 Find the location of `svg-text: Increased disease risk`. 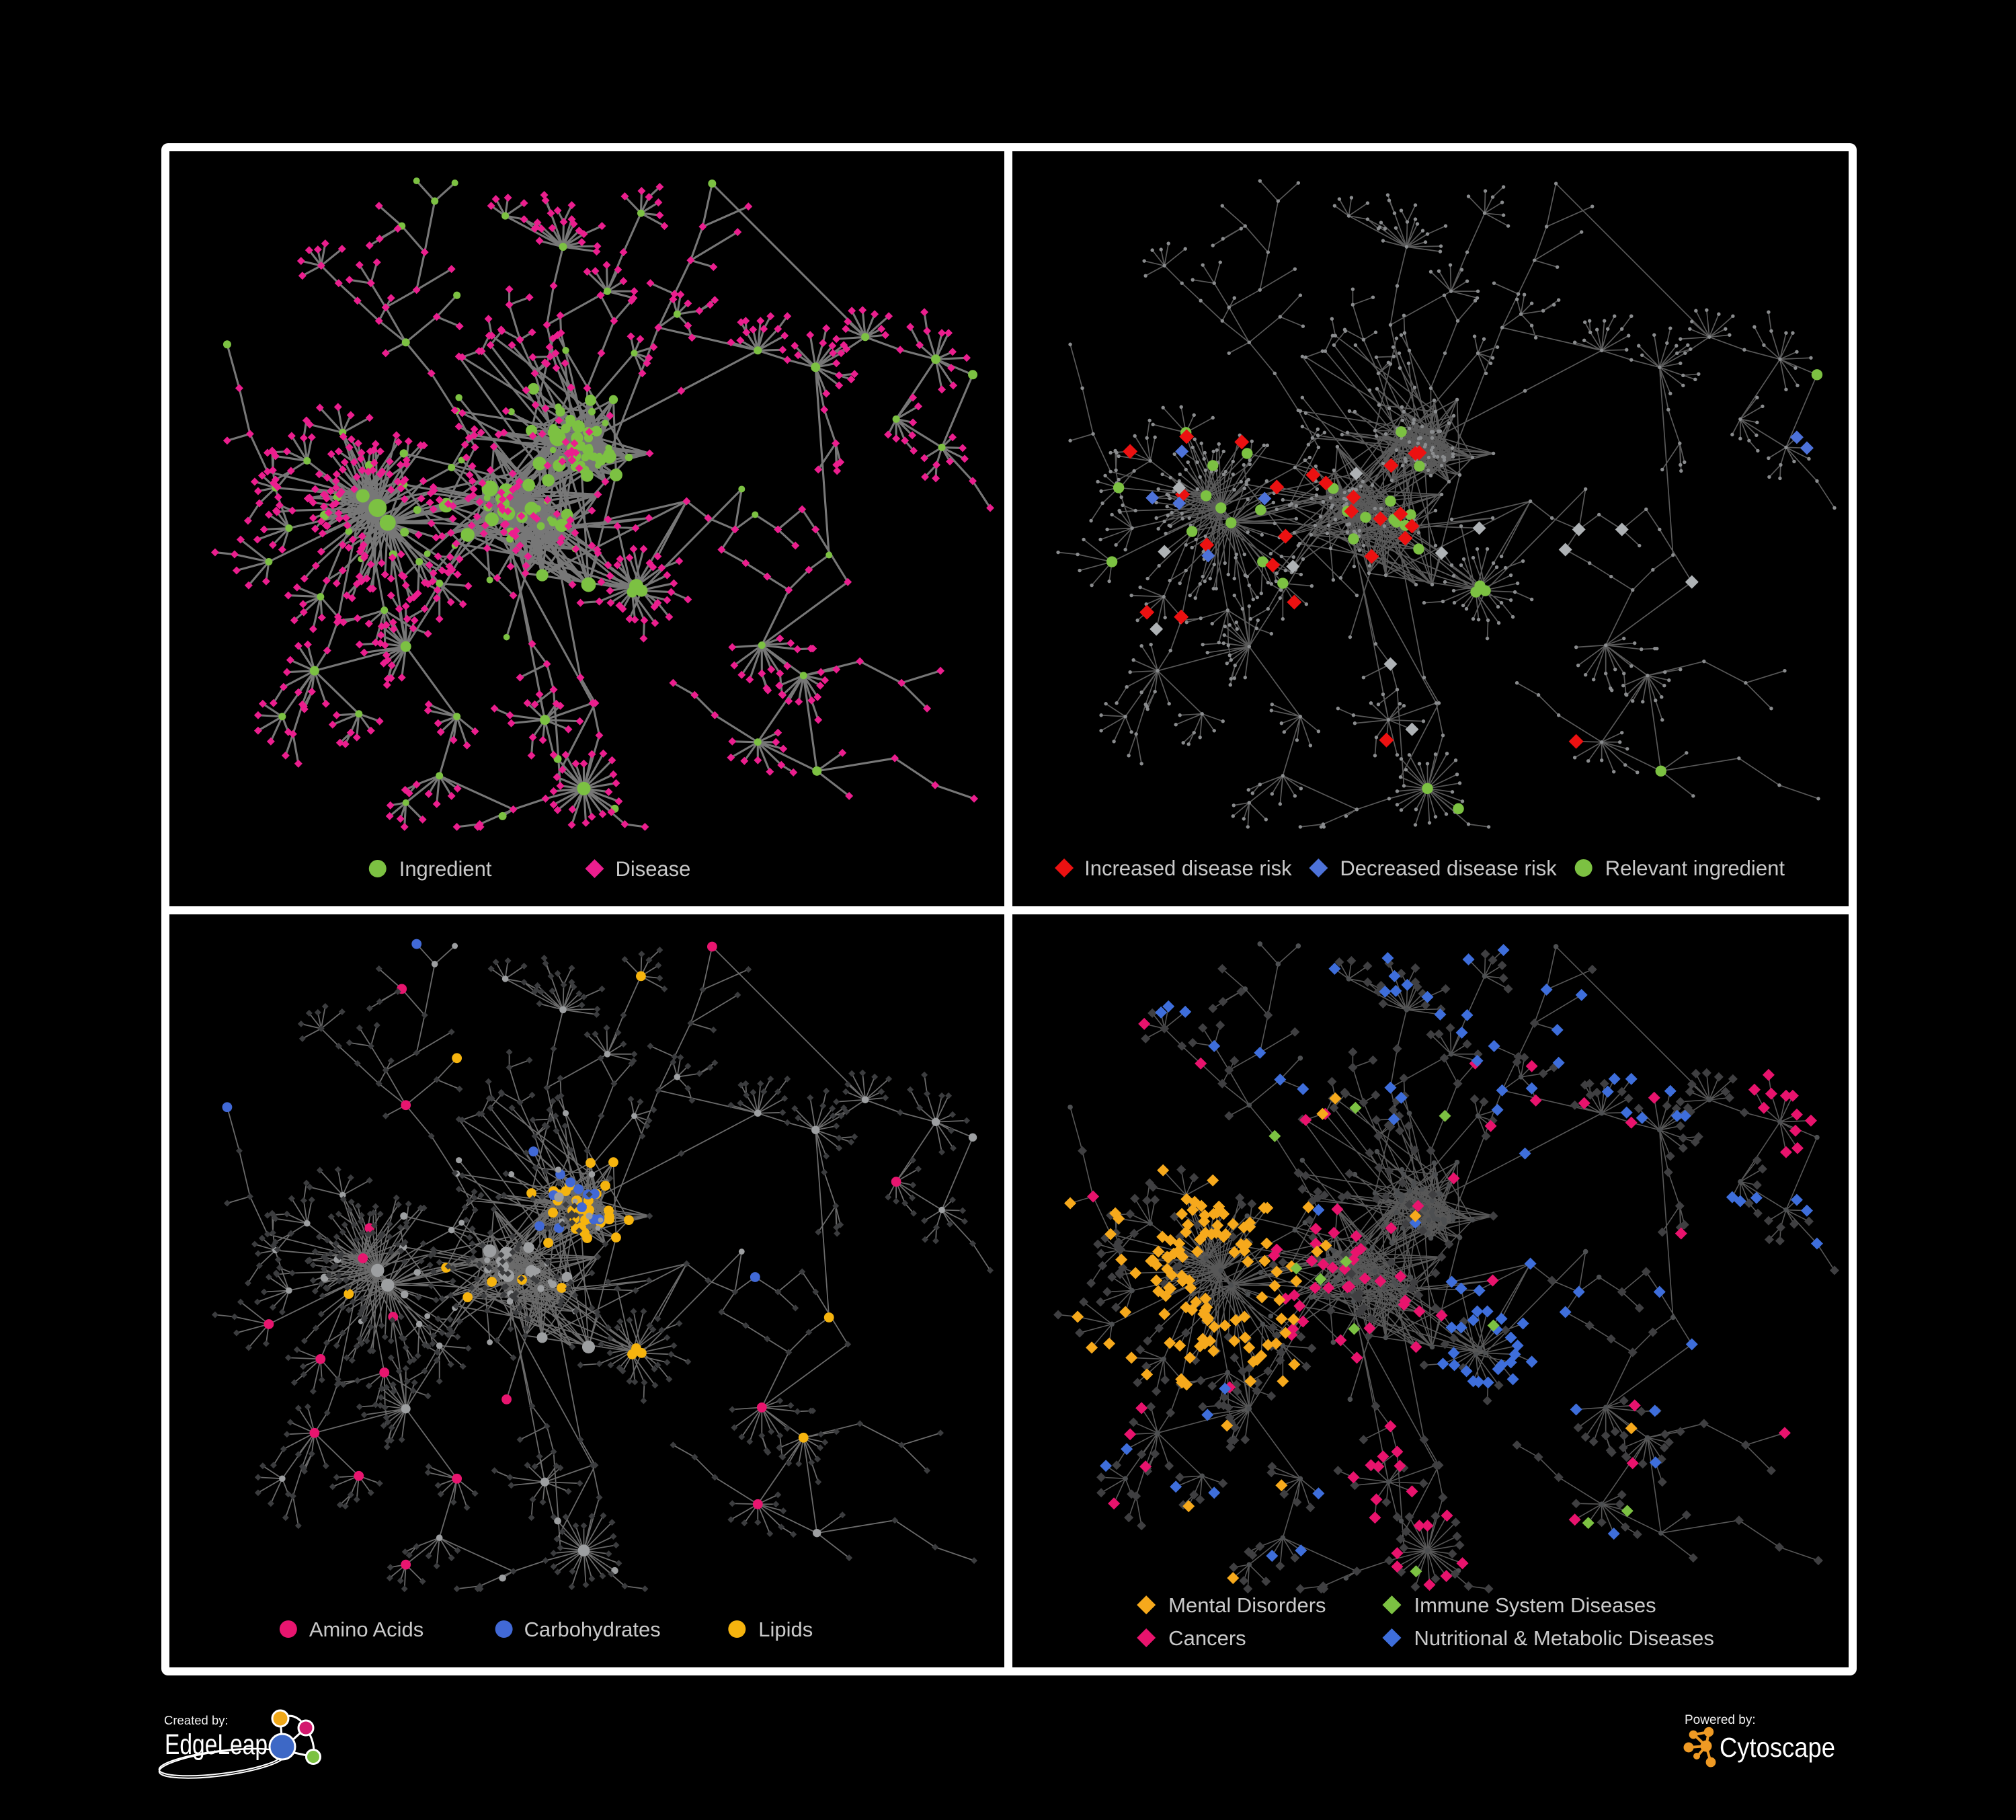

svg-text: Increased disease risk is located at coordinates (1188, 868).